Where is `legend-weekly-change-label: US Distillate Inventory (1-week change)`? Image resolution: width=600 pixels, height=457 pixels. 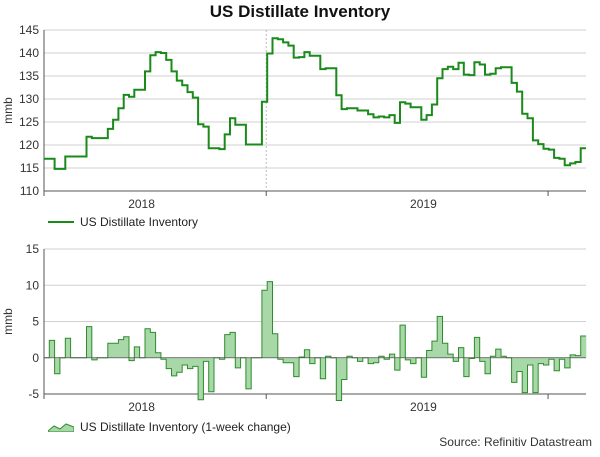 legend-weekly-change-label: US Distillate Inventory (1-week change) is located at coordinates (185, 427).